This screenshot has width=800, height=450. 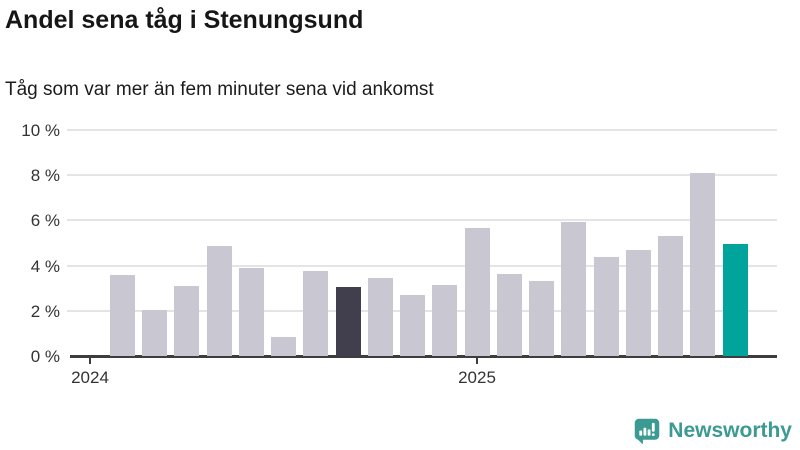 What do you see at coordinates (184, 20) in the screenshot?
I see `chart-title: Andel sena tåg i Stenungsund` at bounding box center [184, 20].